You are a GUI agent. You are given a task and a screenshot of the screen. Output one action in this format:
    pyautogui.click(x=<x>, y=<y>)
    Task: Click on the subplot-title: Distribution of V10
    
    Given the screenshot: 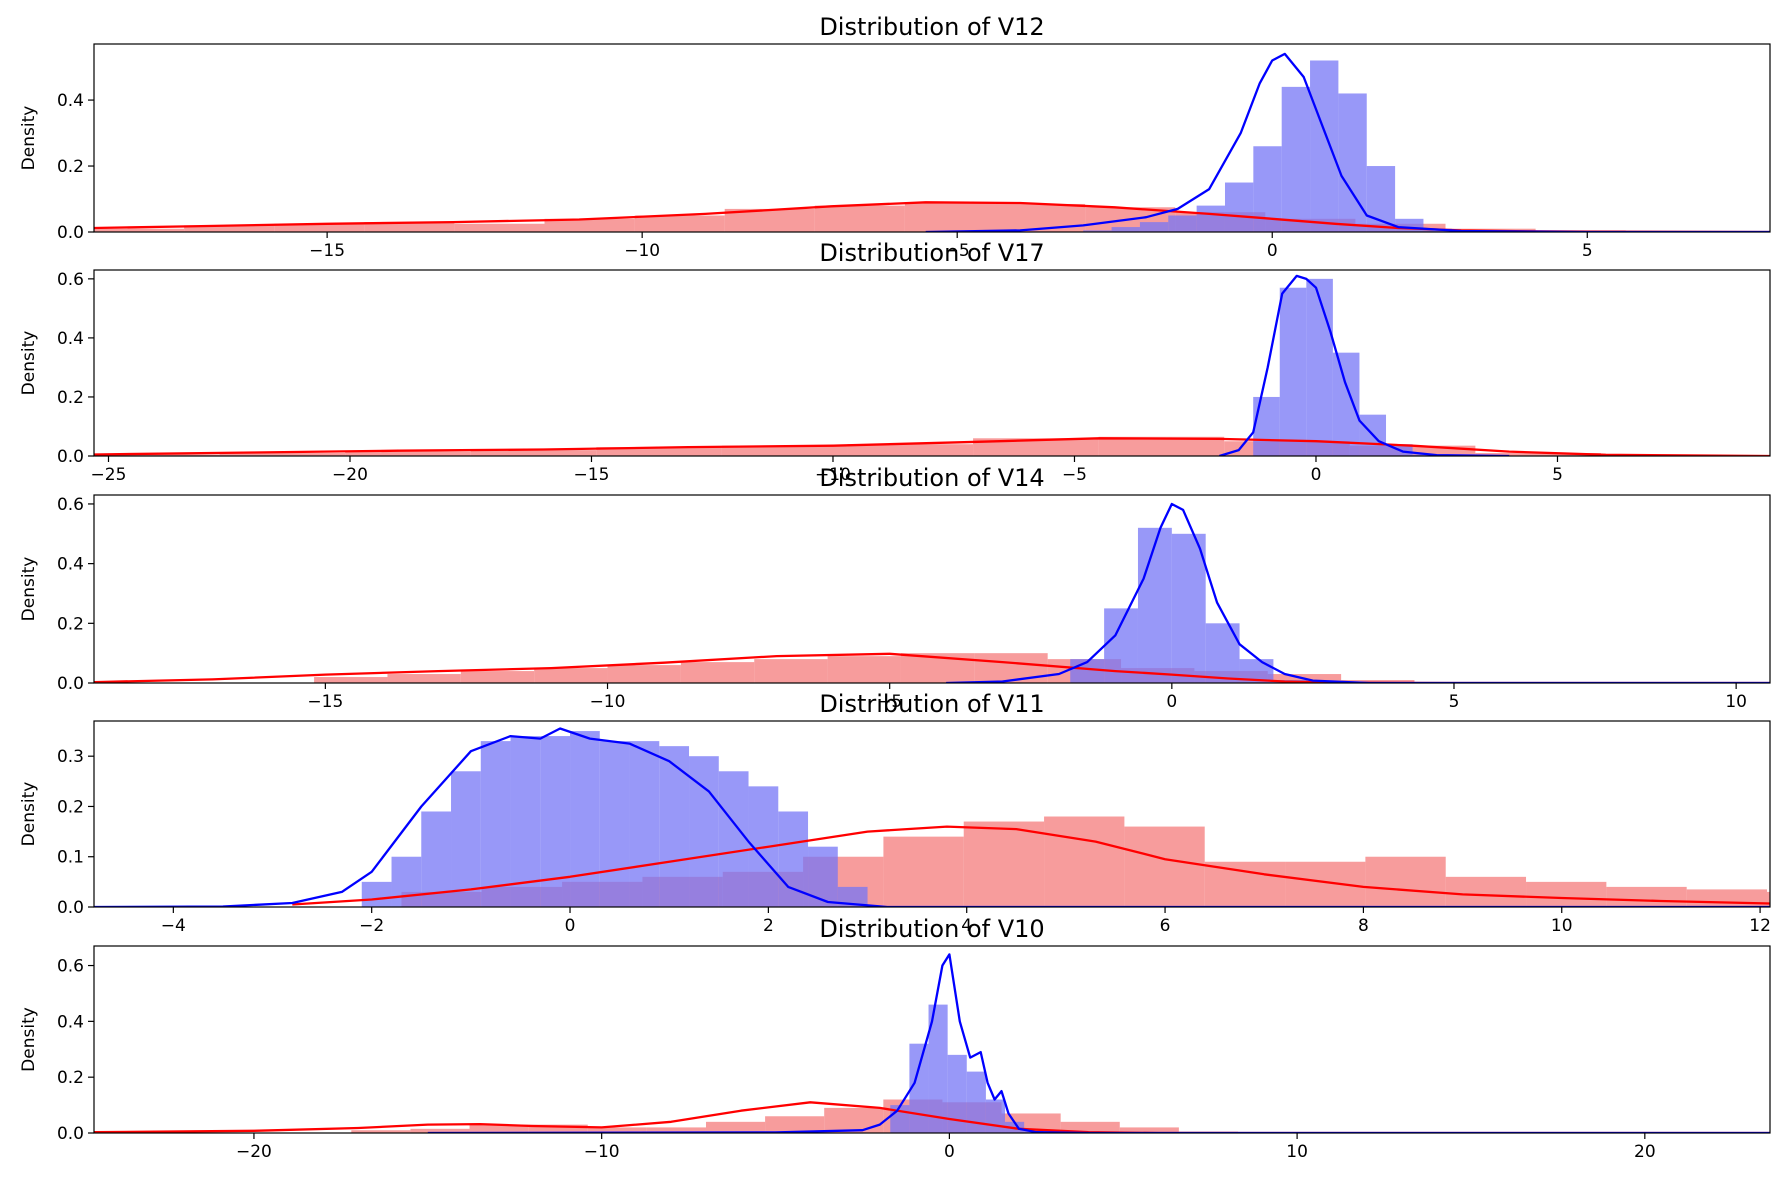 What is the action you would take?
    pyautogui.click(x=931, y=929)
    